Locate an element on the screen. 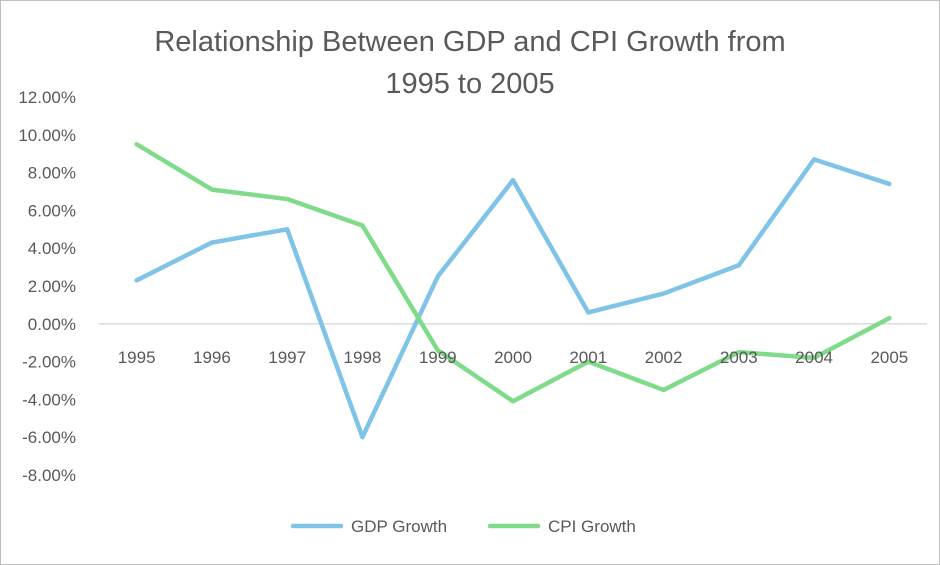 This screenshot has width=940, height=565. x-tick-label: 1999 is located at coordinates (438, 357).